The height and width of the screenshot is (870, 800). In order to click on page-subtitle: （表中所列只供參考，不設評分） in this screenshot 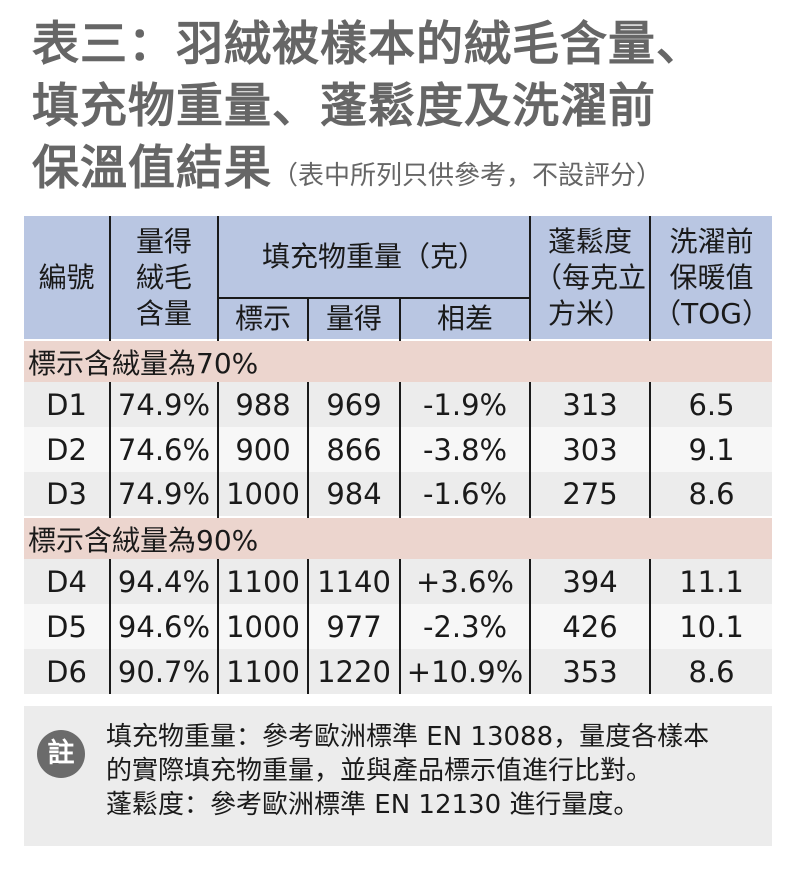, I will do `click(467, 176)`.